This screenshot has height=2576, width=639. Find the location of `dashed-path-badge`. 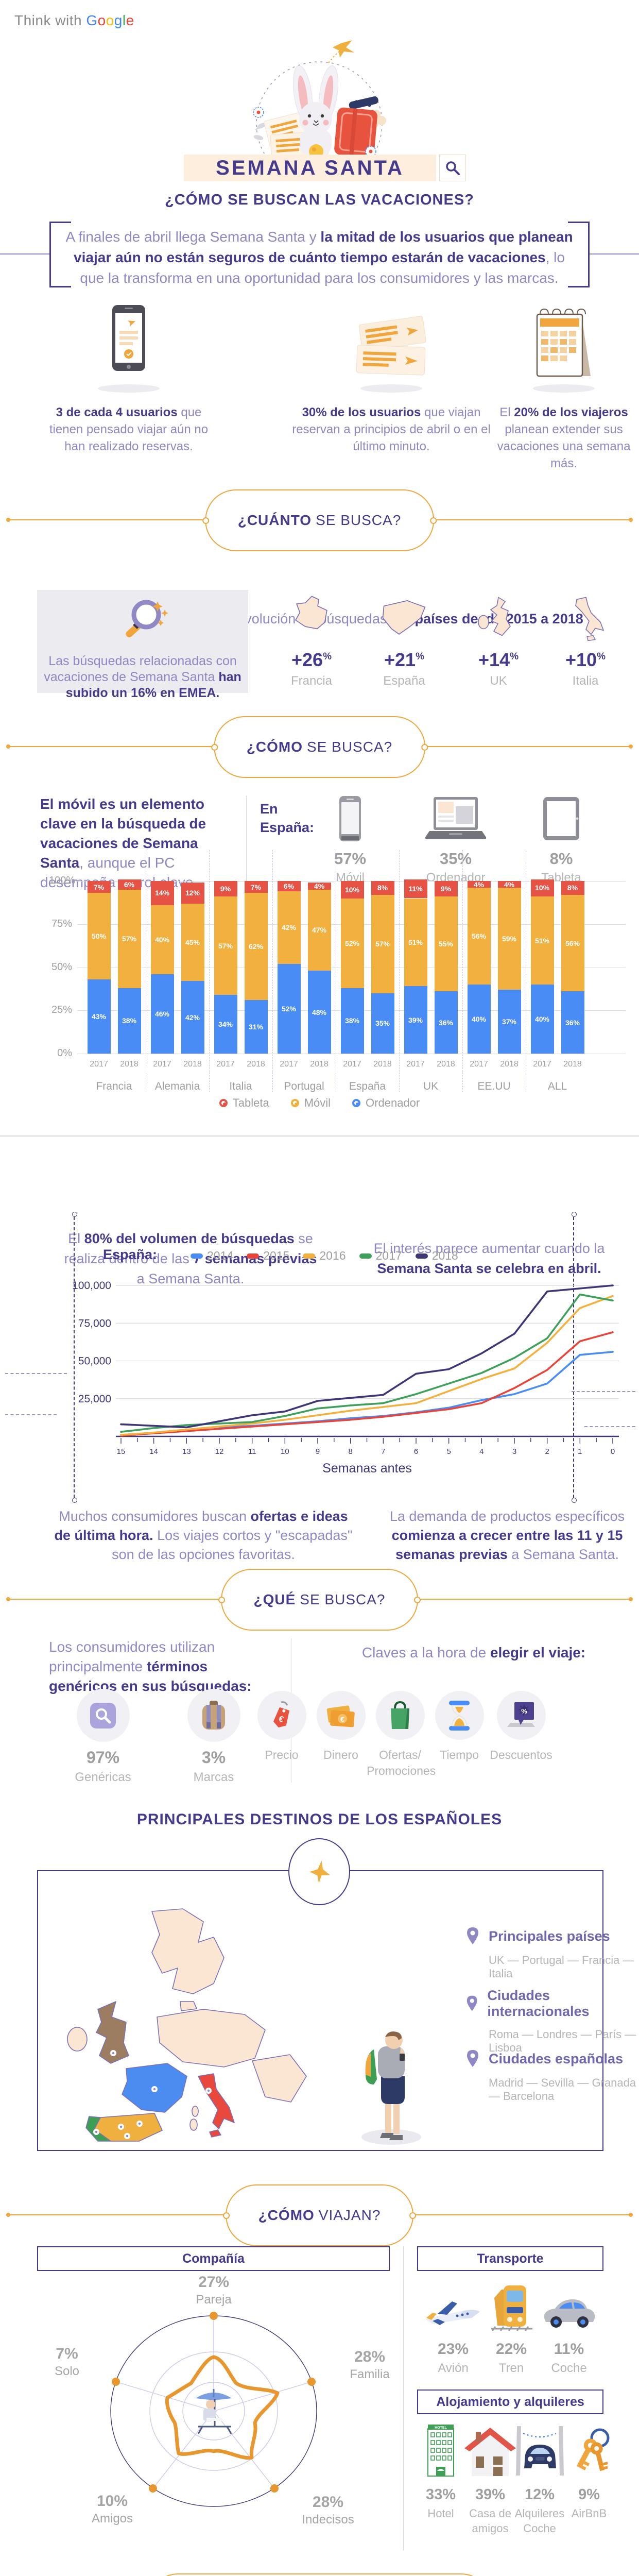

dashed-path-badge is located at coordinates (258, 112).